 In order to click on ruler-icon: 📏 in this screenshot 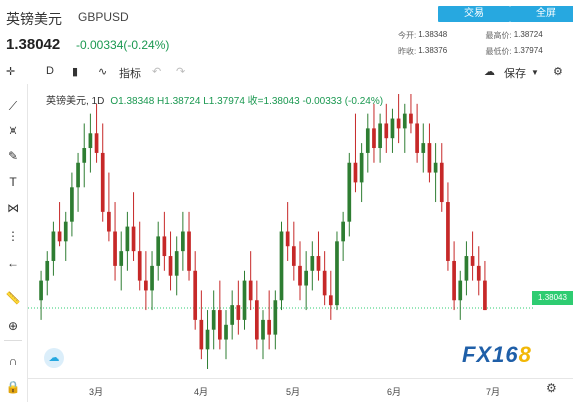, I will do `click(13, 298)`.